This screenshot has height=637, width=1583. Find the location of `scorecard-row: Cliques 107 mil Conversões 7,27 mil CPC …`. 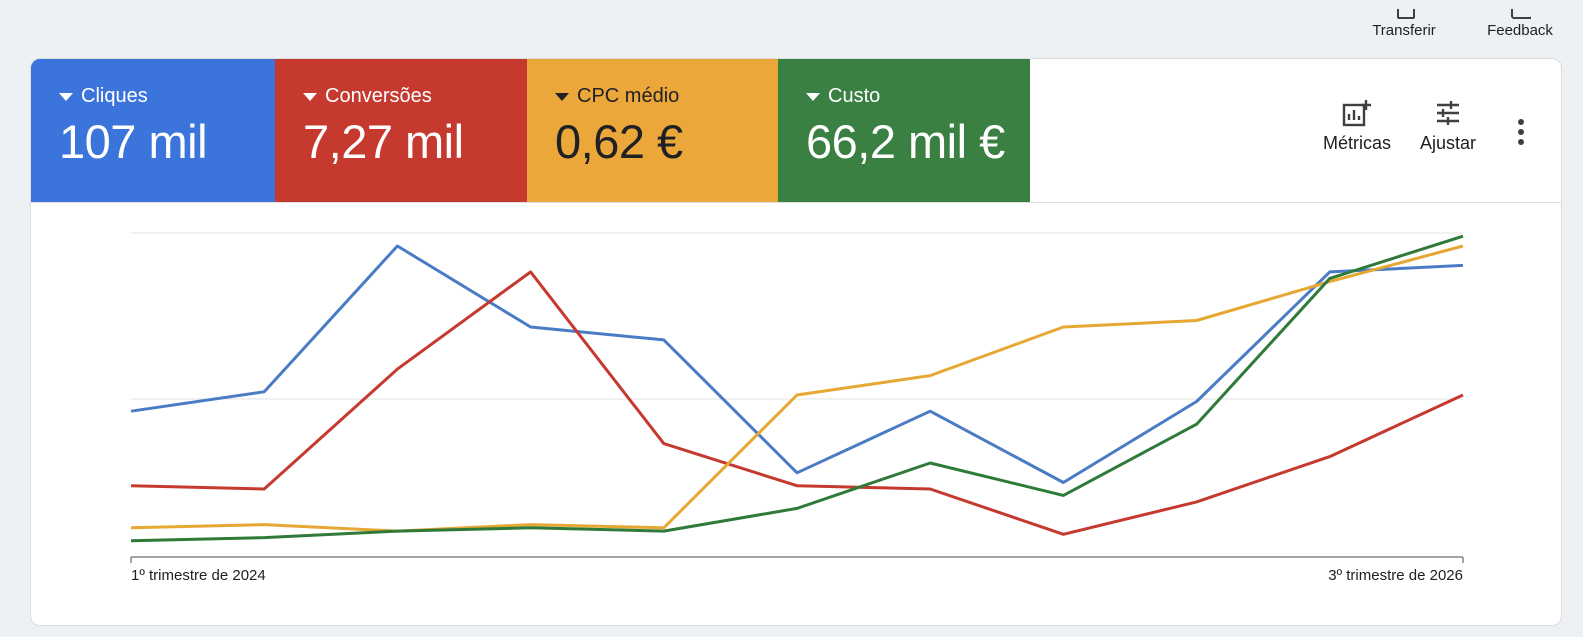

scorecard-row: Cliques 107 mil Conversões 7,27 mil CPC … is located at coordinates (530, 130).